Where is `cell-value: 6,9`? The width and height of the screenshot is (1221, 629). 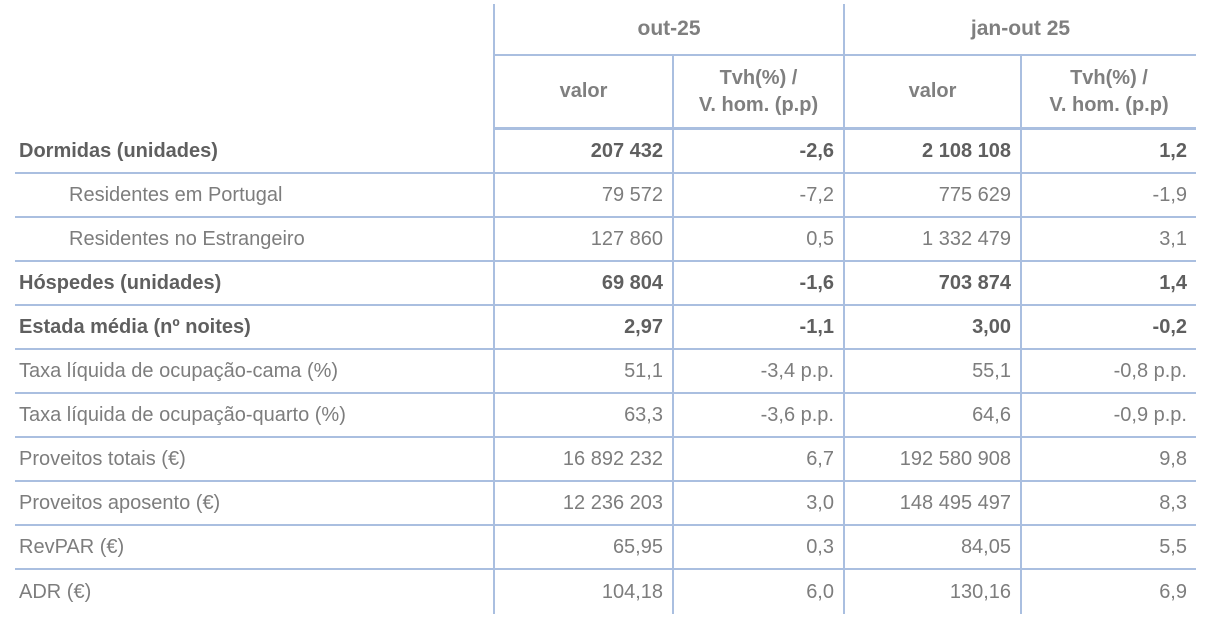 cell-value: 6,9 is located at coordinates (1108, 592).